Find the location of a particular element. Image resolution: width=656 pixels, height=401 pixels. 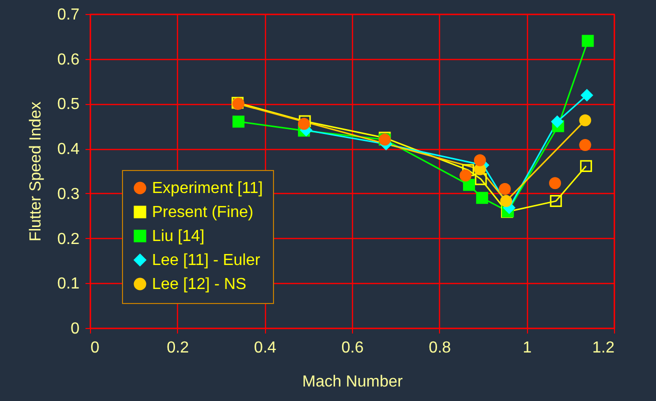

y-tick-label: 0.2 is located at coordinates (68, 239).